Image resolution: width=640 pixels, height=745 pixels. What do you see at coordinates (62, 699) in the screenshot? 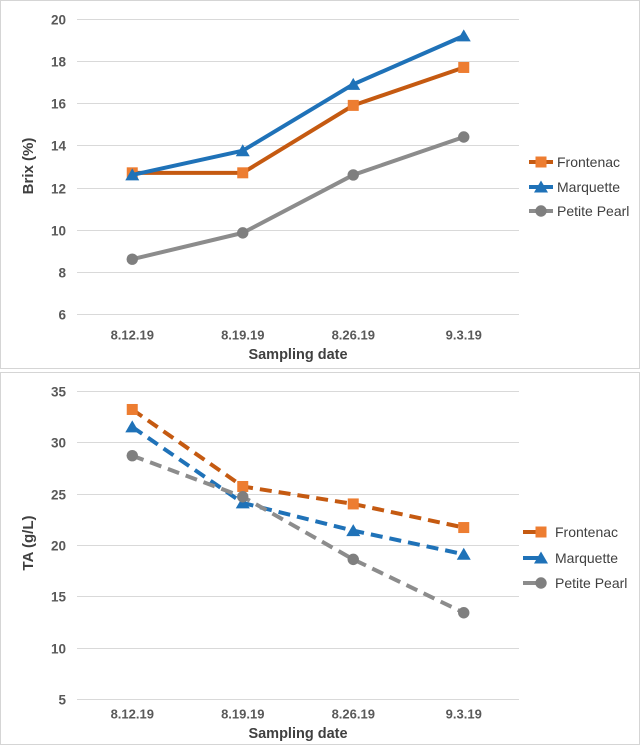
I see `y-tick-label: 5` at bounding box center [62, 699].